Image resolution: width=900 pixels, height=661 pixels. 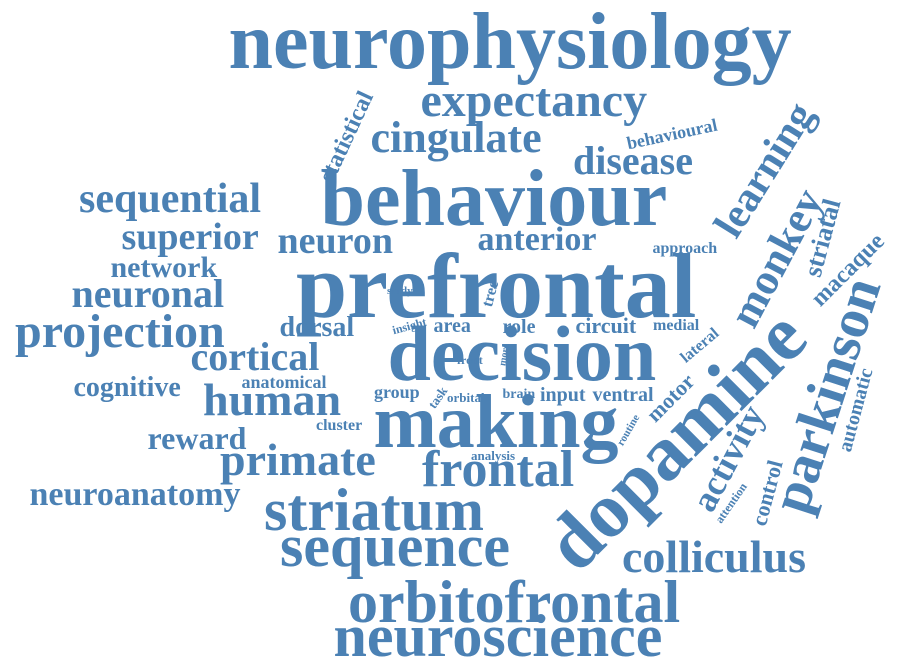 What do you see at coordinates (496, 422) in the screenshot?
I see `word-making: making` at bounding box center [496, 422].